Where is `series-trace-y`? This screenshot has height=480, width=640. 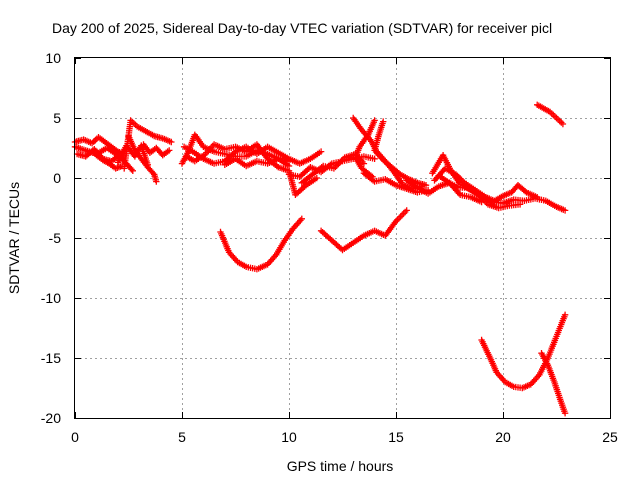 series-trace-y is located at coordinates (550, 114).